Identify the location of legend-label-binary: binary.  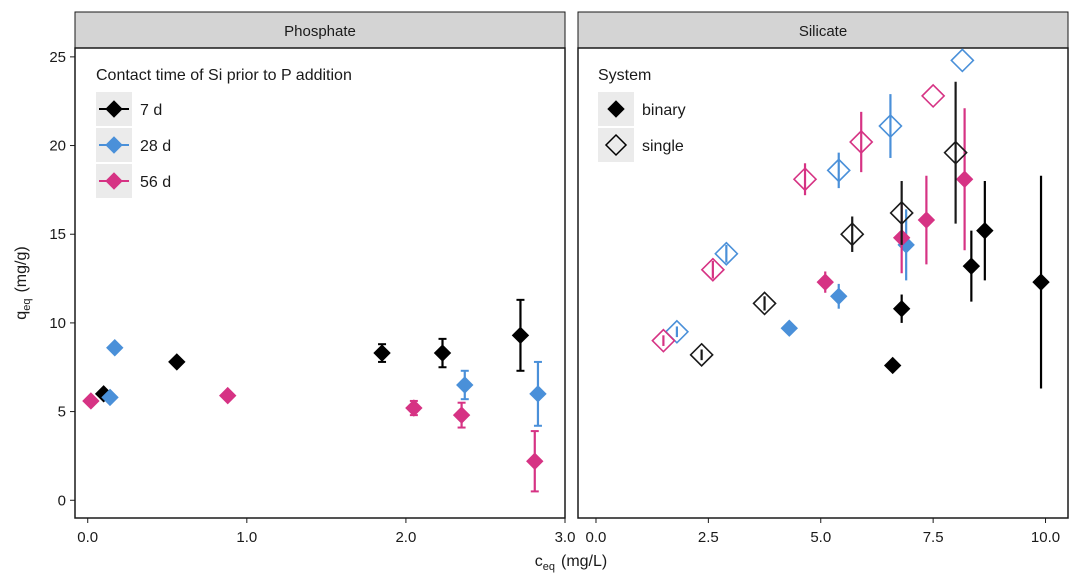
(664, 110).